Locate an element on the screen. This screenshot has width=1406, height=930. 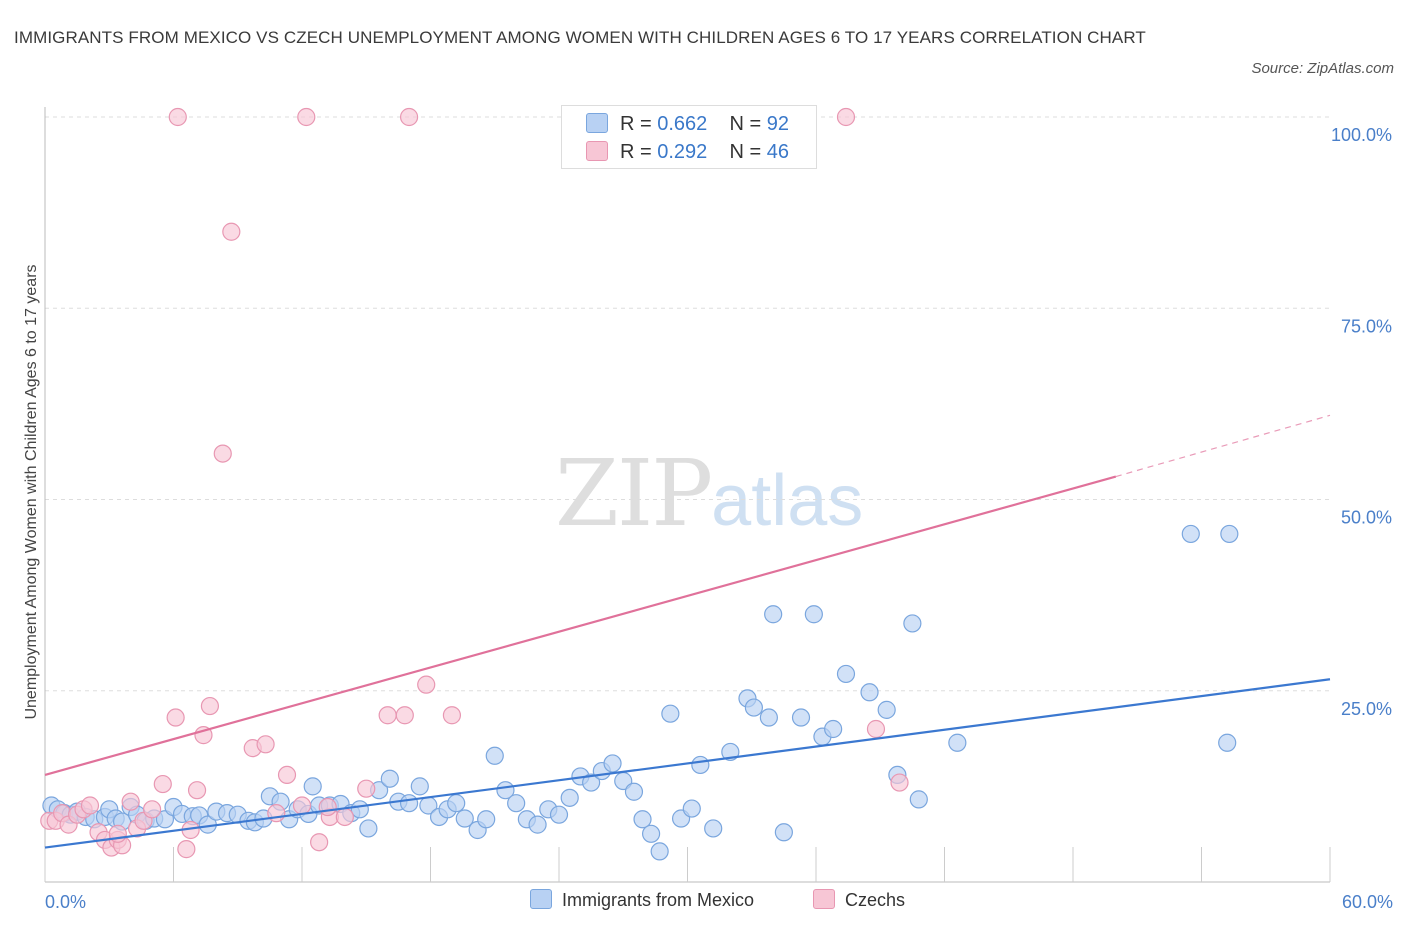
legend-n-value-mexico: 92 is located at coordinates (778, 124).